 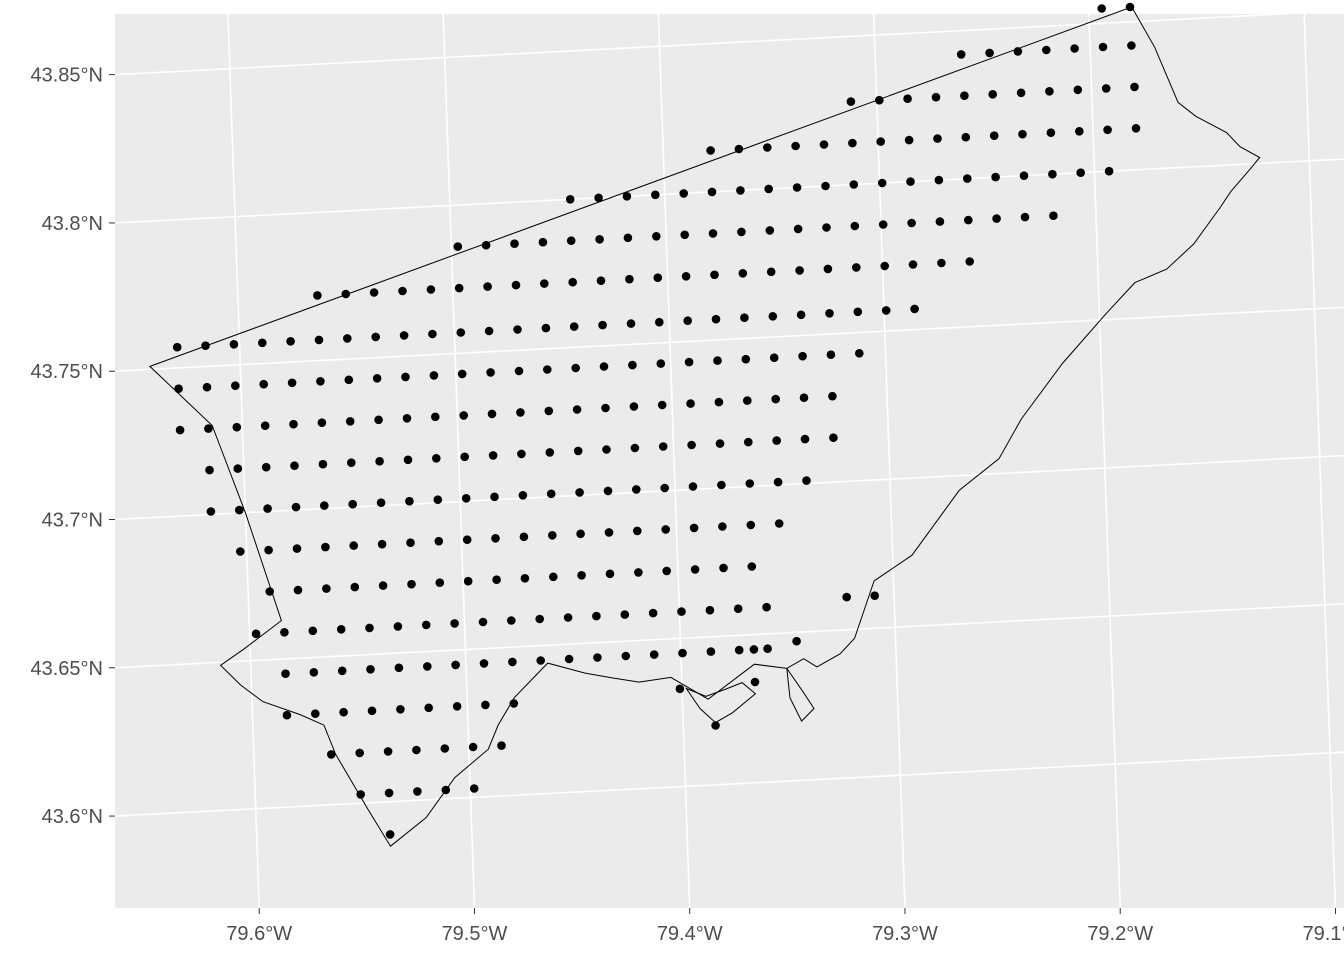 What do you see at coordinates (1120, 934) in the screenshot?
I see `x-tick-label: 79.2°W` at bounding box center [1120, 934].